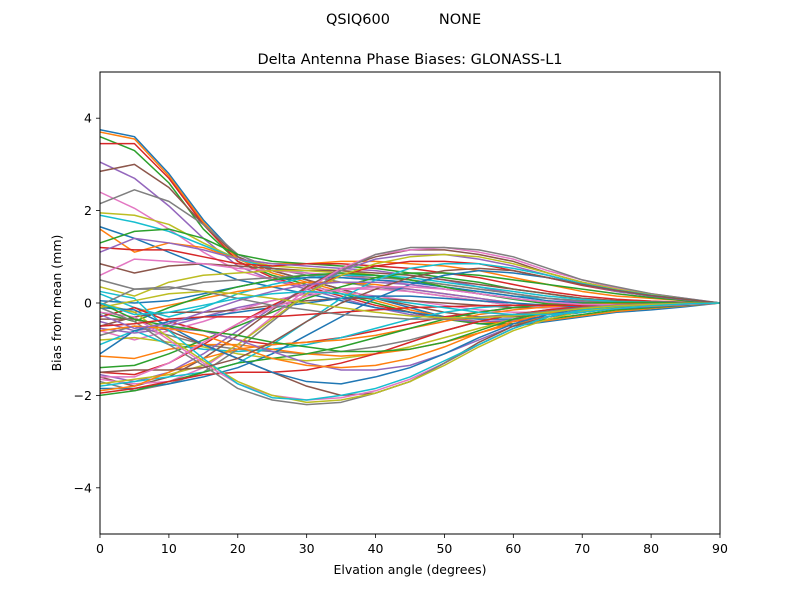 The image size is (800, 600). Describe the element at coordinates (238, 548) in the screenshot. I see `x-tick-label: 20` at that location.